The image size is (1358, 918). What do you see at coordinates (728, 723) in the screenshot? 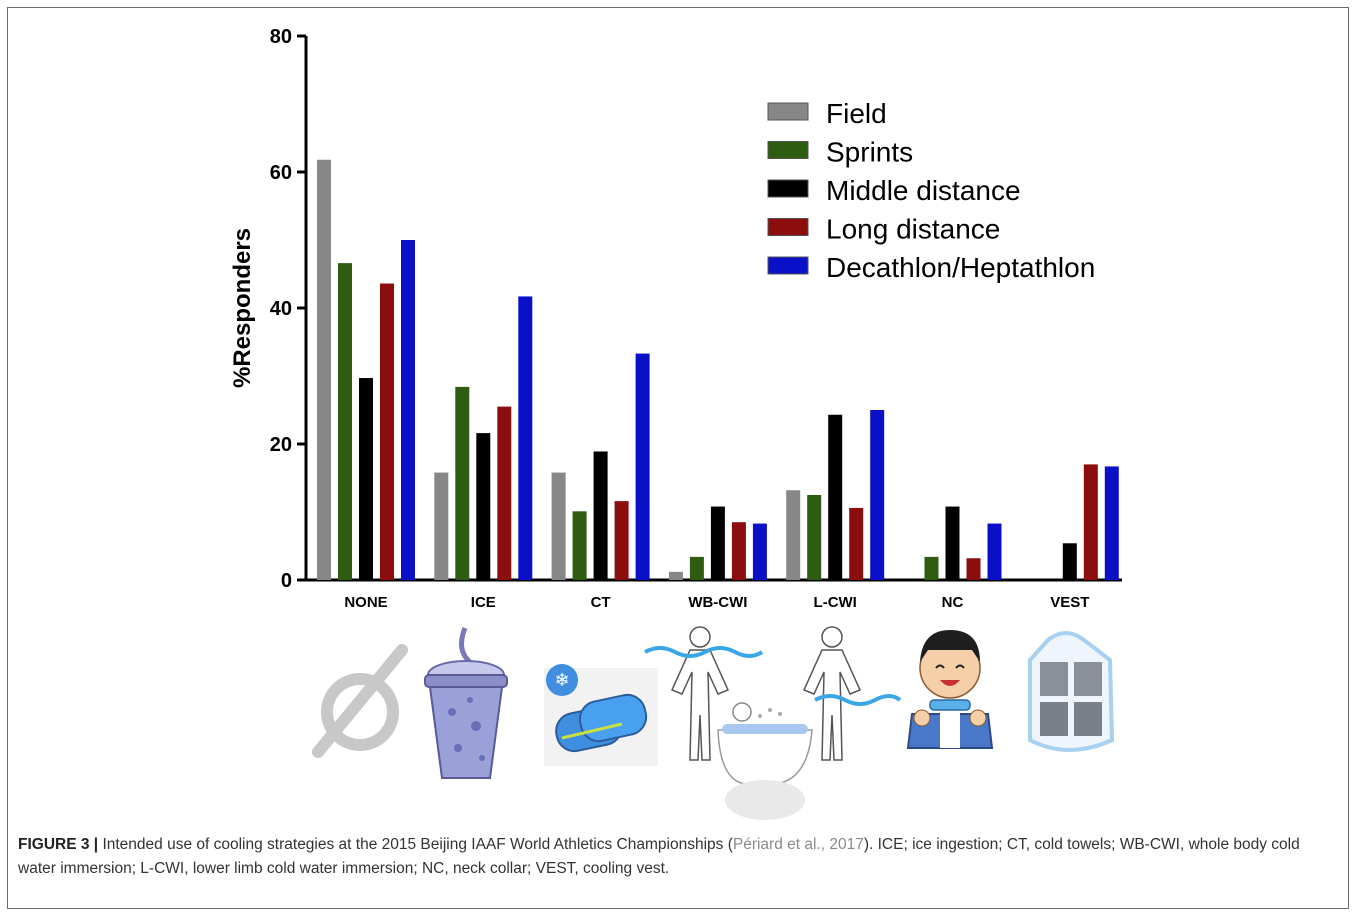
I see `whole-body-immersion-icon` at bounding box center [728, 723].